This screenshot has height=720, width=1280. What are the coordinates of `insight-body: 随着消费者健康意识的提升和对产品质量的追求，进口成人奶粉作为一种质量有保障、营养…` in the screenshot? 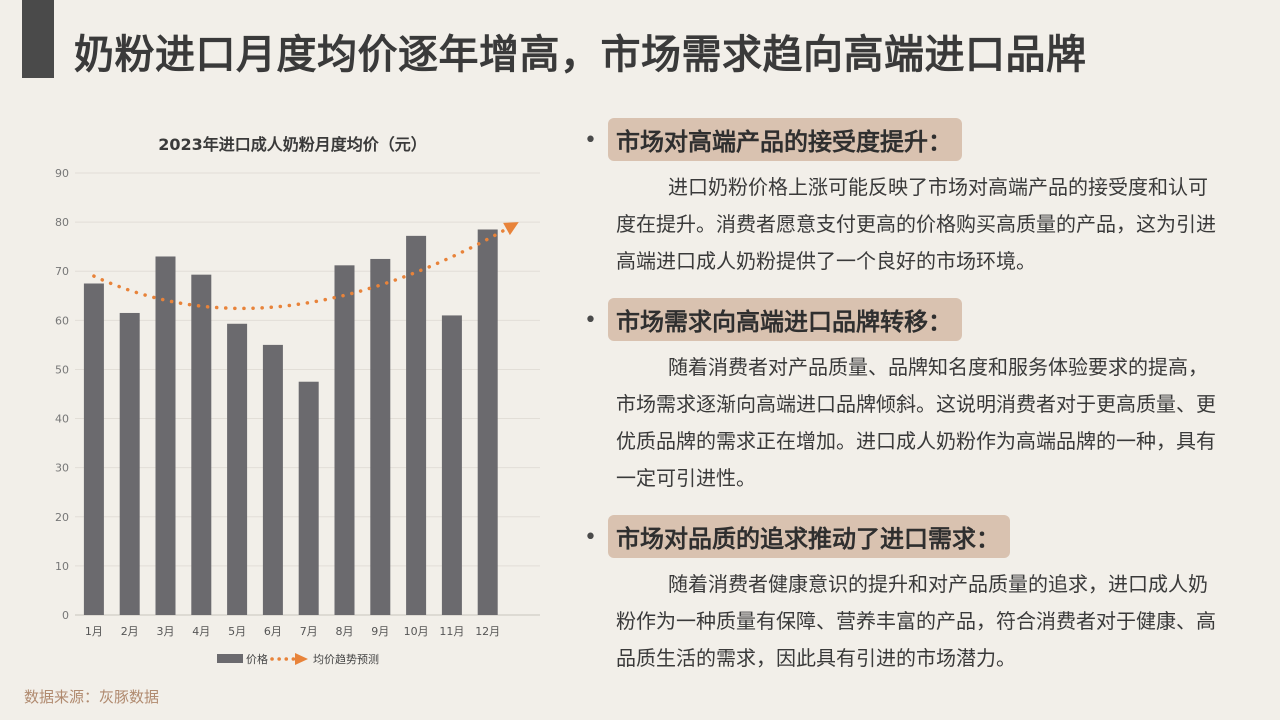 It's located at (916, 621).